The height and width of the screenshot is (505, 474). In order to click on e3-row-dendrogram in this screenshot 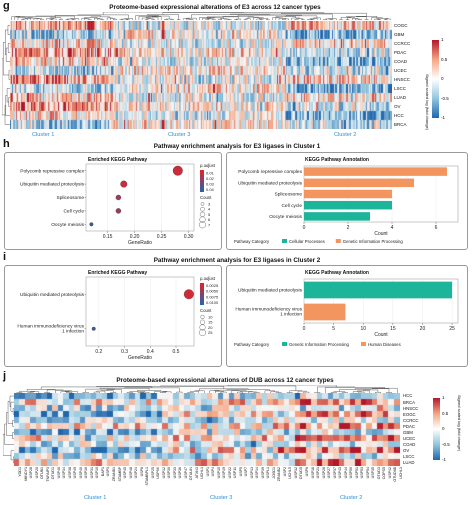, I will do `click(6, 75)`.